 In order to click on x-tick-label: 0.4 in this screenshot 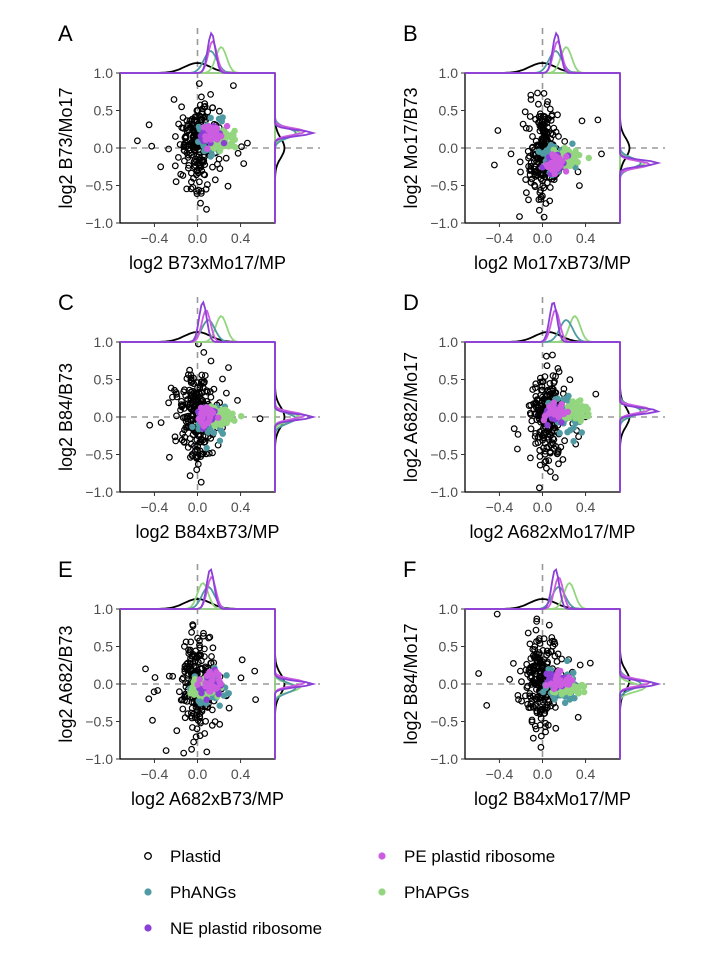, I will do `click(586, 507)`.